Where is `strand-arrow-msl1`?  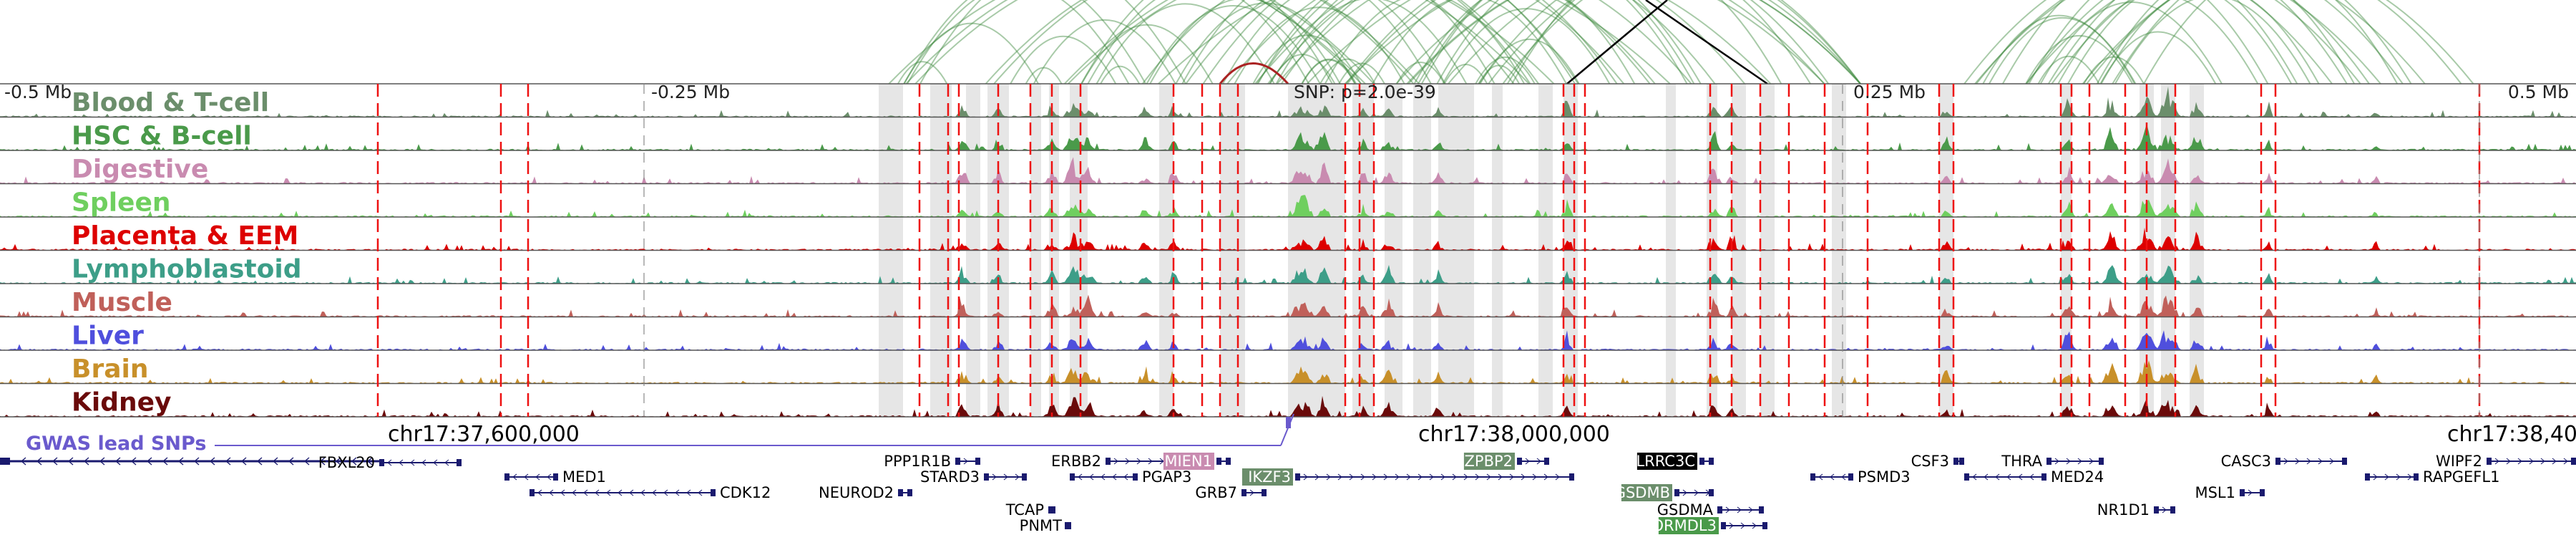
strand-arrow-msl1 is located at coordinates (2250, 492).